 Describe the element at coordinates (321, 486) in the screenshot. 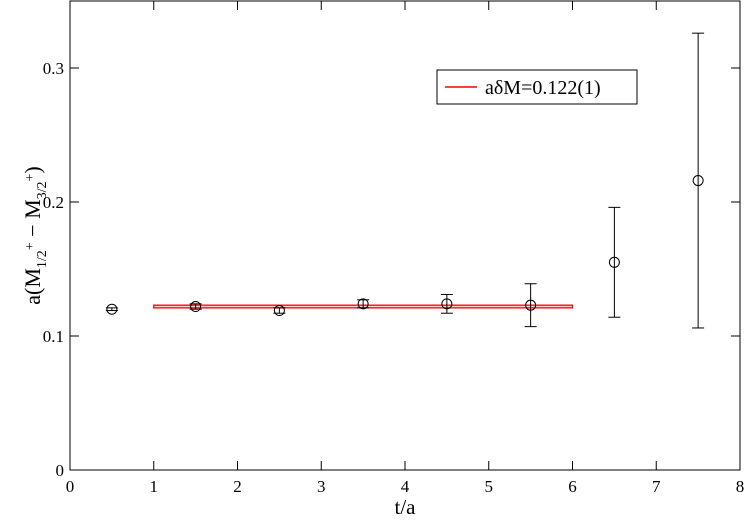

I see `x-tick-label: 3` at that location.